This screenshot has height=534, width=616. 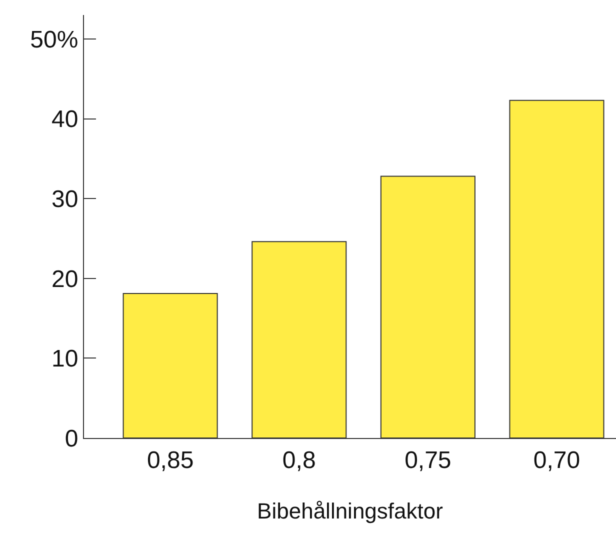 What do you see at coordinates (428, 460) in the screenshot?
I see `x-tick-label: 0,75` at bounding box center [428, 460].